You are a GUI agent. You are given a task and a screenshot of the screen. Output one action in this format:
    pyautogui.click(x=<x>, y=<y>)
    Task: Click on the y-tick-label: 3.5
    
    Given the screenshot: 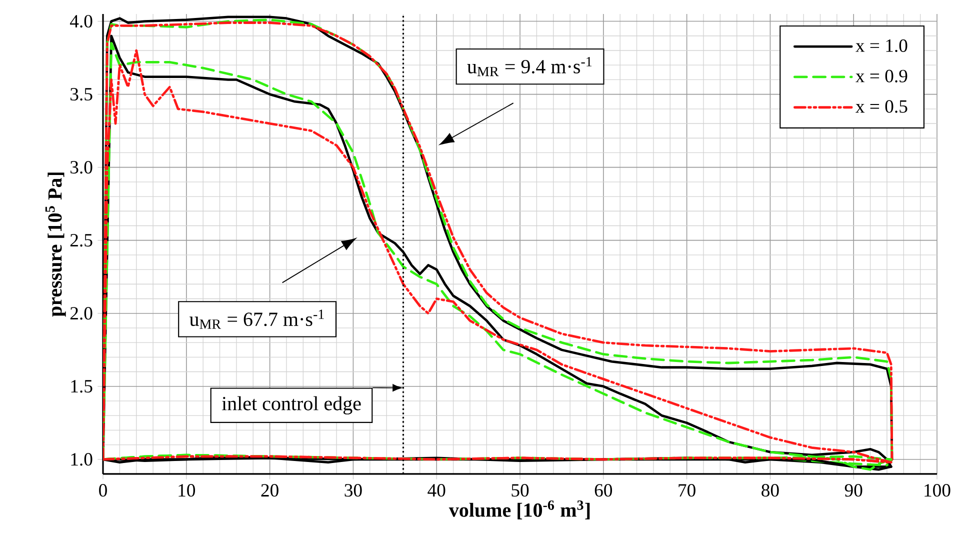 What is the action you would take?
    pyautogui.click(x=81, y=94)
    